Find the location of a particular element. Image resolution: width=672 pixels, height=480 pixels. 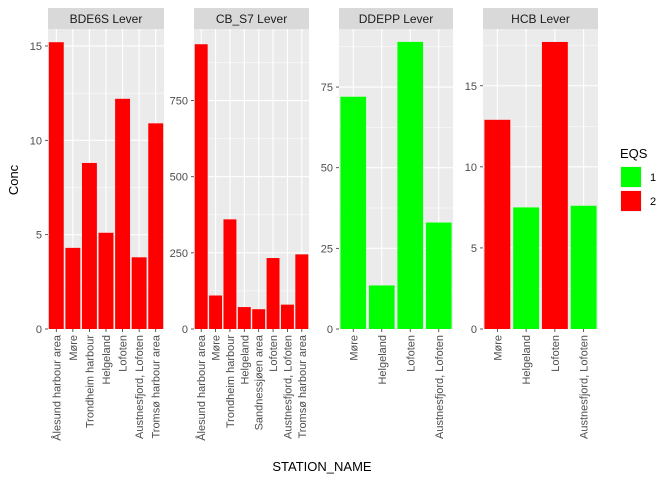

facet-title: DDEPP Lever is located at coordinates (396, 19).